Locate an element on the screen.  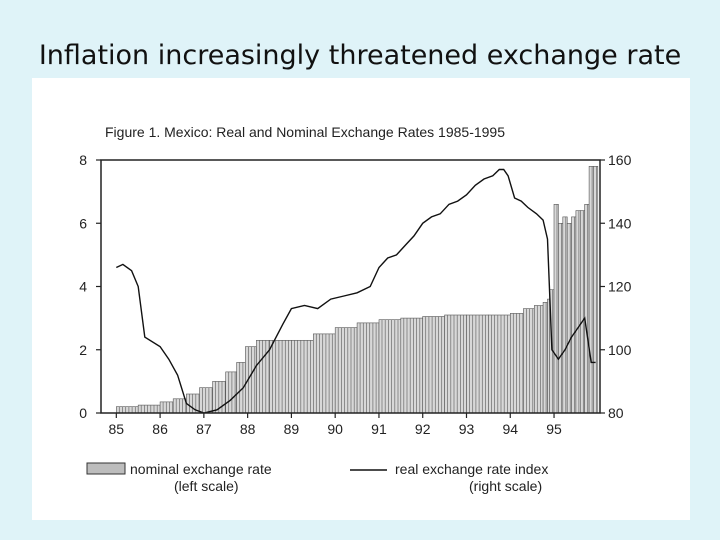
legend-nominal-label: nominal exchange rate is located at coordinates (201, 469).